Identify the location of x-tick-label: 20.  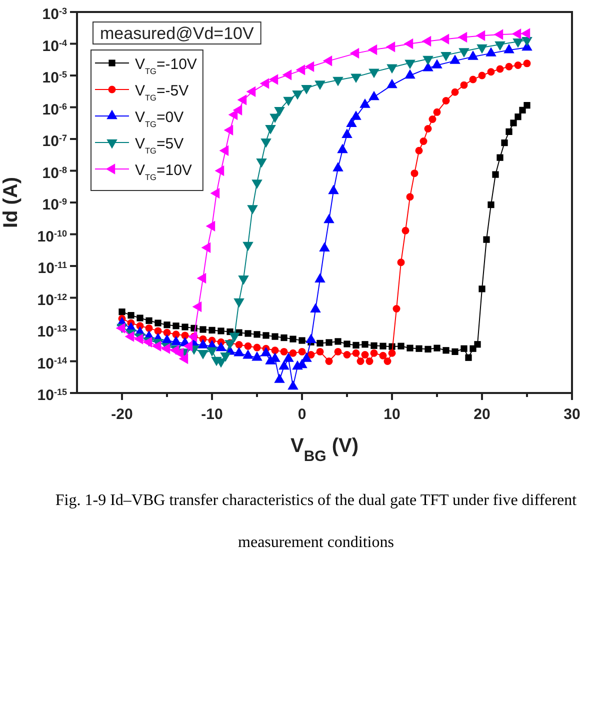
(482, 414).